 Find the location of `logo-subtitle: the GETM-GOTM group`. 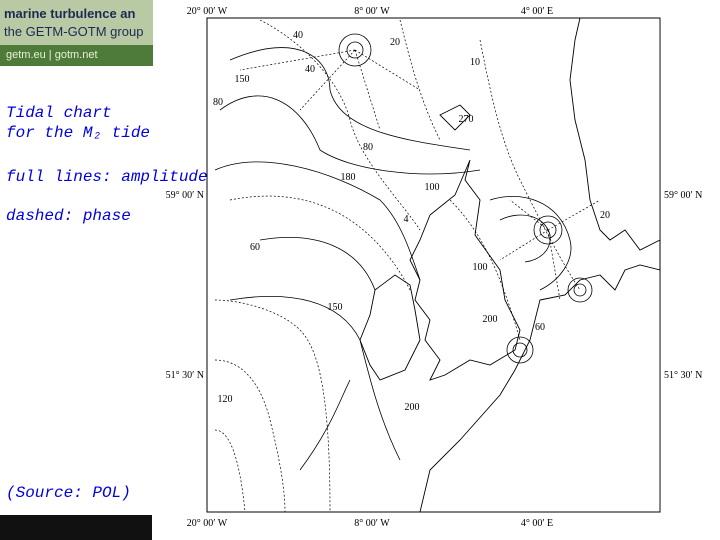

logo-subtitle: the GETM-GOTM group is located at coordinates (74, 31).